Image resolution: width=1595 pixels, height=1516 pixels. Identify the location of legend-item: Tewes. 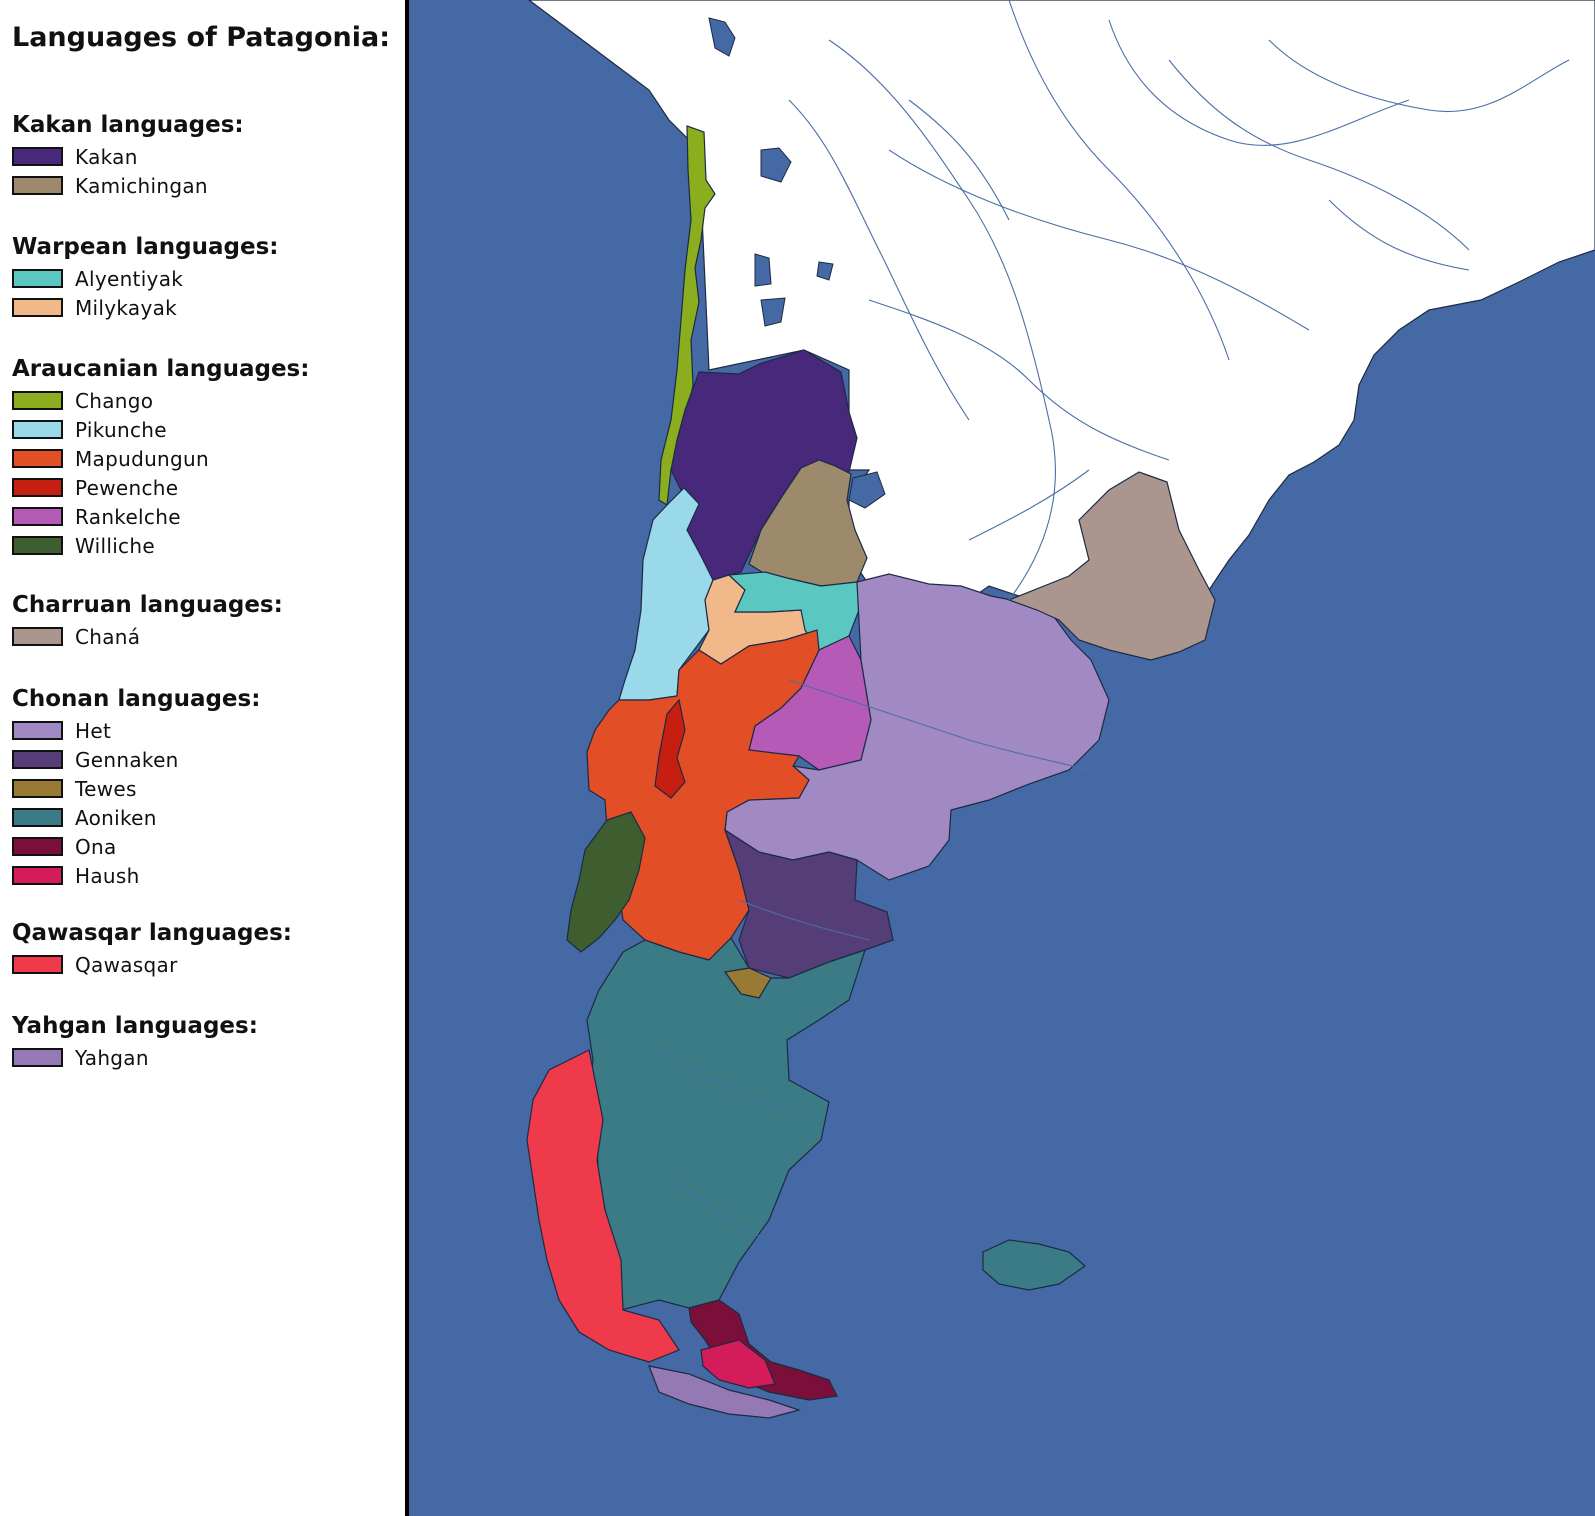
(136, 788).